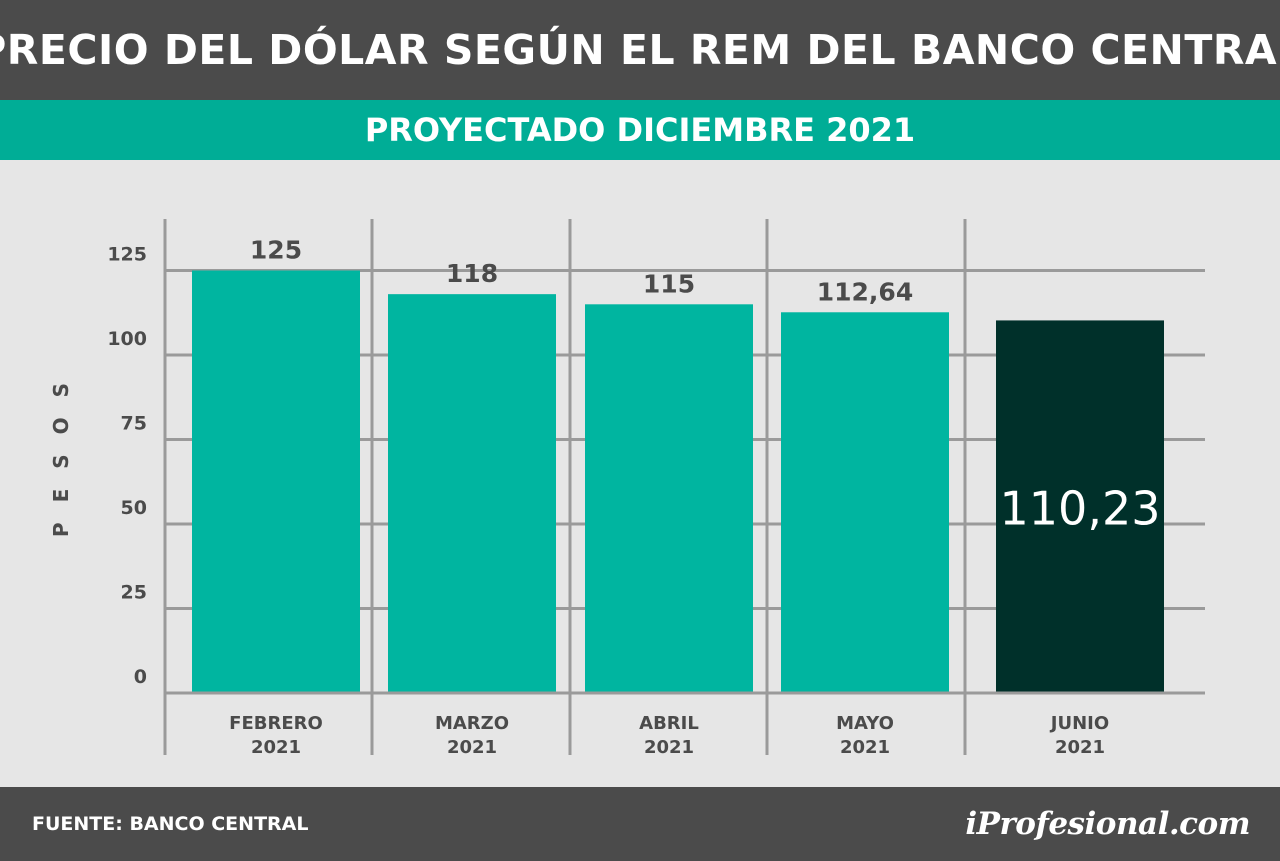 The image size is (1280, 861). Describe the element at coordinates (140, 677) in the screenshot. I see `y-tick-label: 0` at that location.